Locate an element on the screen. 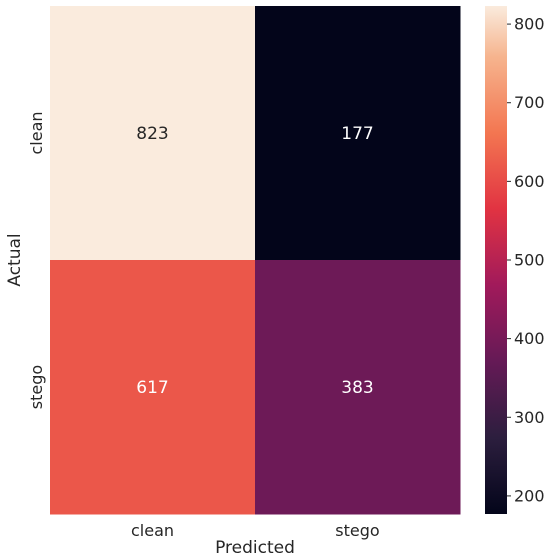 The image size is (550, 560). colorbar-tick-label: 300 is located at coordinates (529, 417).